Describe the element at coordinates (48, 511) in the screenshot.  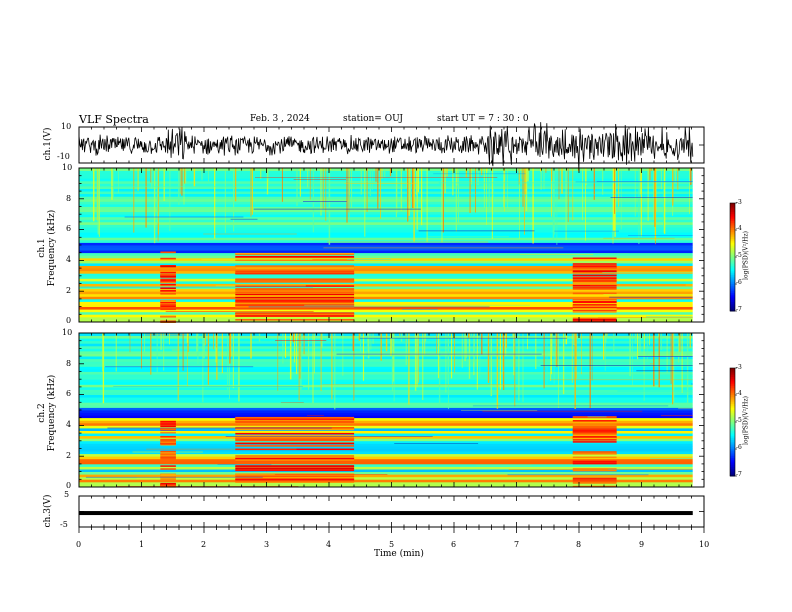
I see `ch3-waveform-ylabel: ch.3(V)` at that location.